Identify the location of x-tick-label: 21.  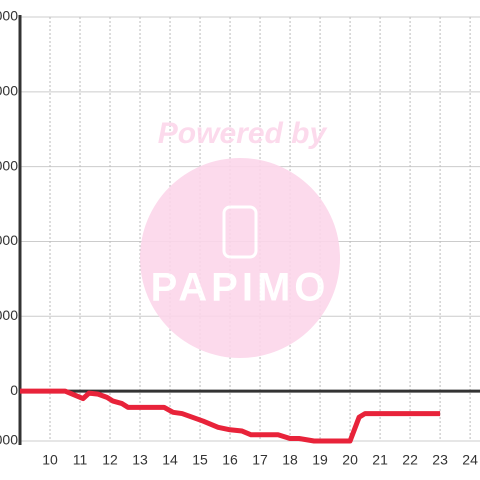
(380, 460).